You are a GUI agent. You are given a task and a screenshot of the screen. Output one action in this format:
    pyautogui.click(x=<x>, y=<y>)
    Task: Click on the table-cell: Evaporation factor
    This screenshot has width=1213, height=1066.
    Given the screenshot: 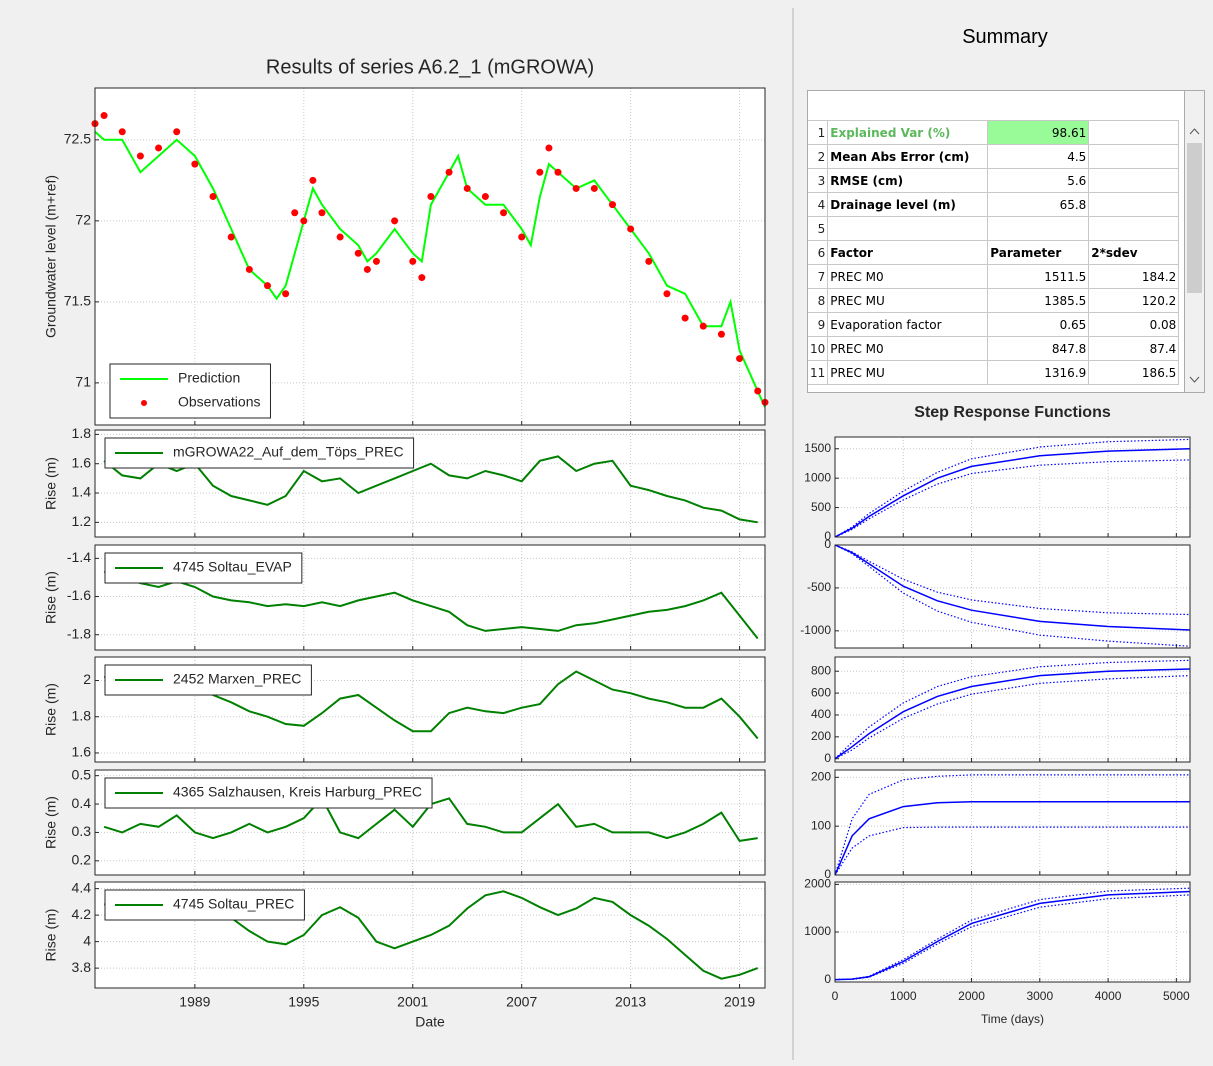 What is the action you would take?
    pyautogui.click(x=908, y=324)
    